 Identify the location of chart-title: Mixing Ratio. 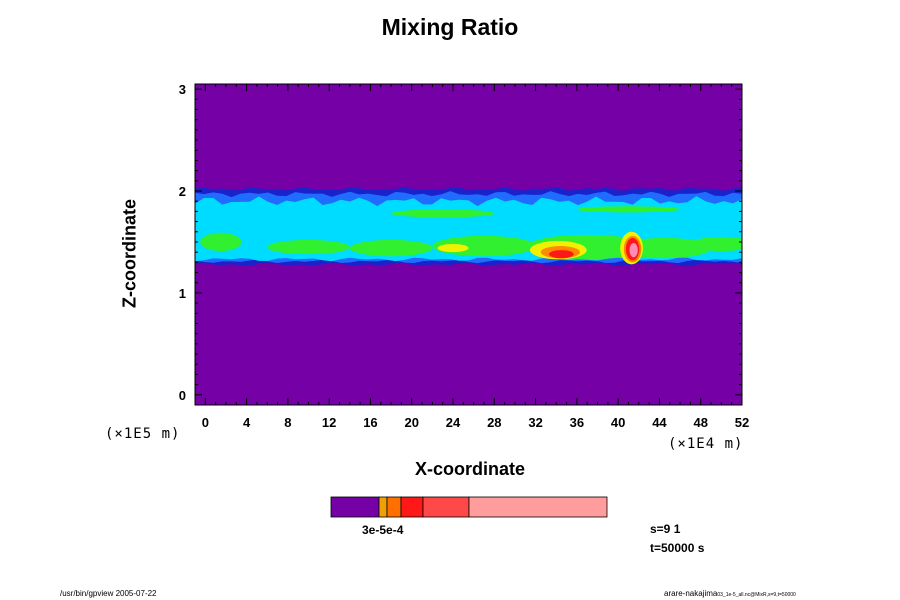
(450, 27).